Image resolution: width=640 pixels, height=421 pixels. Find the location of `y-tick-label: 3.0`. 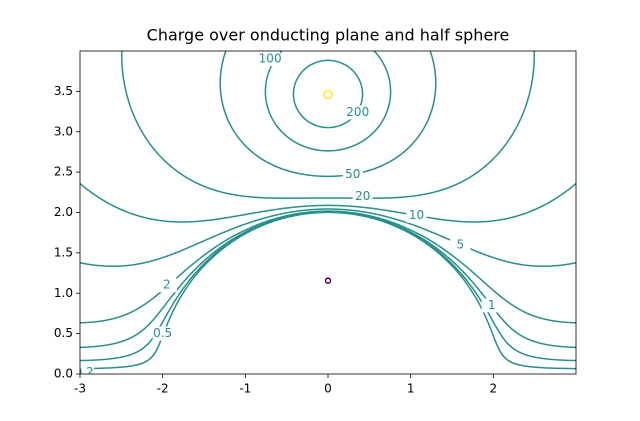

y-tick-label: 3.0 is located at coordinates (63, 131).